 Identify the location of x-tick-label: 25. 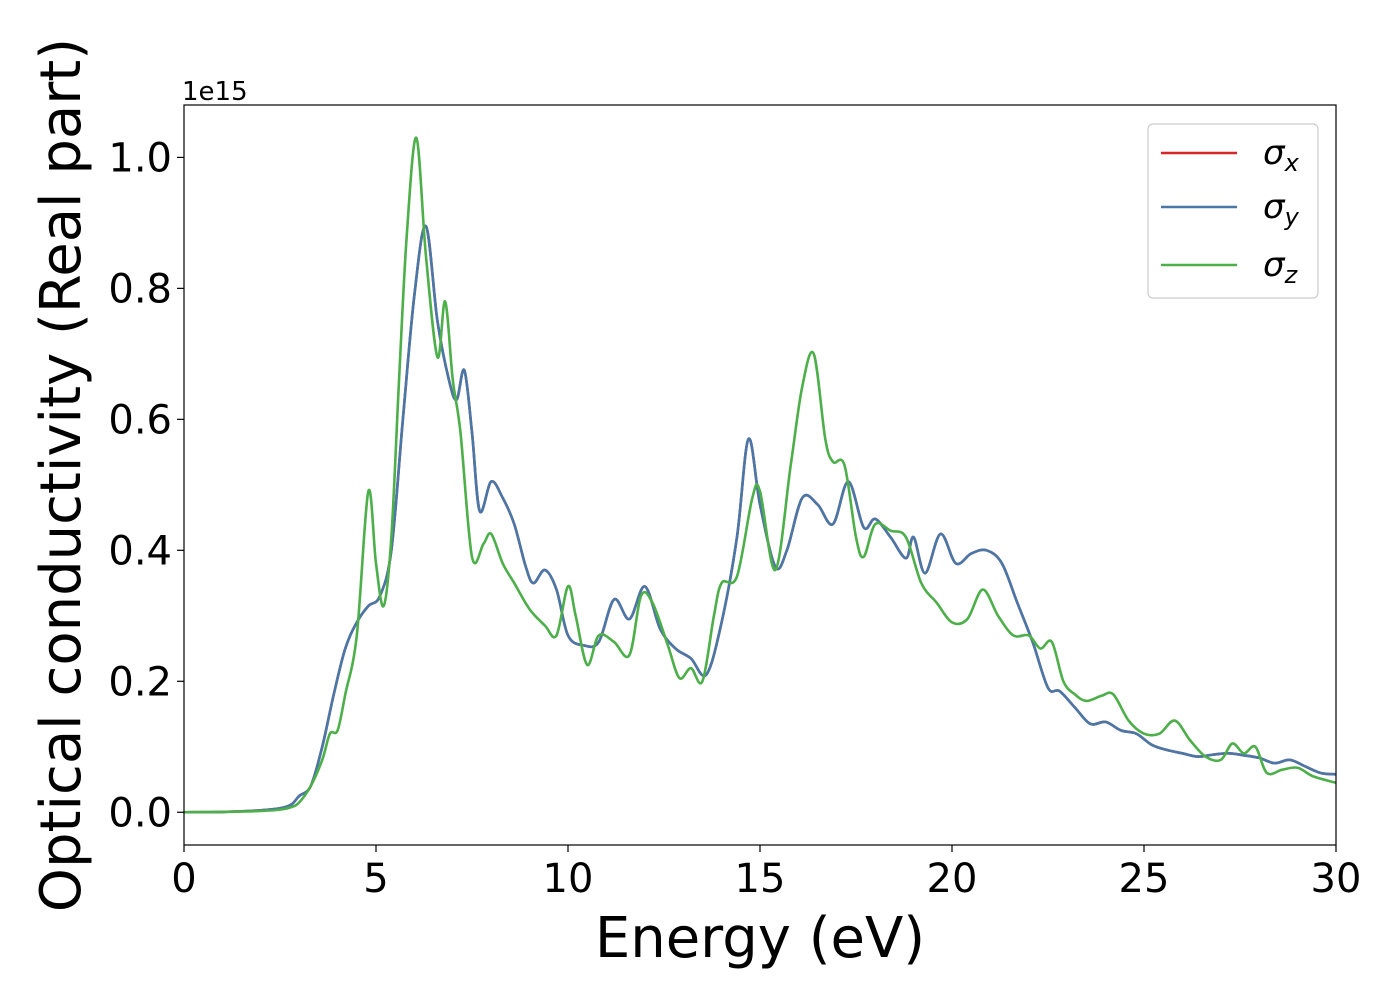
(1144, 879).